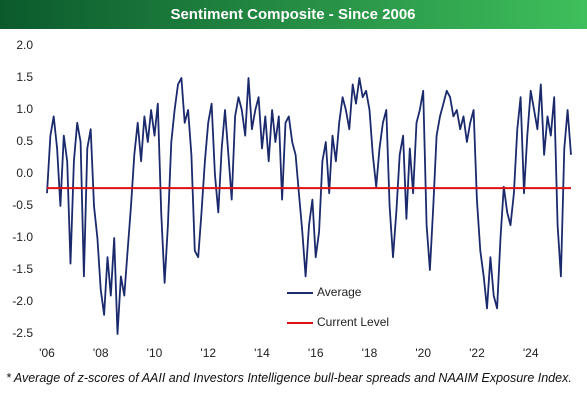 This screenshot has height=405, width=587. I want to click on x-tick-label: '22, so click(477, 353).